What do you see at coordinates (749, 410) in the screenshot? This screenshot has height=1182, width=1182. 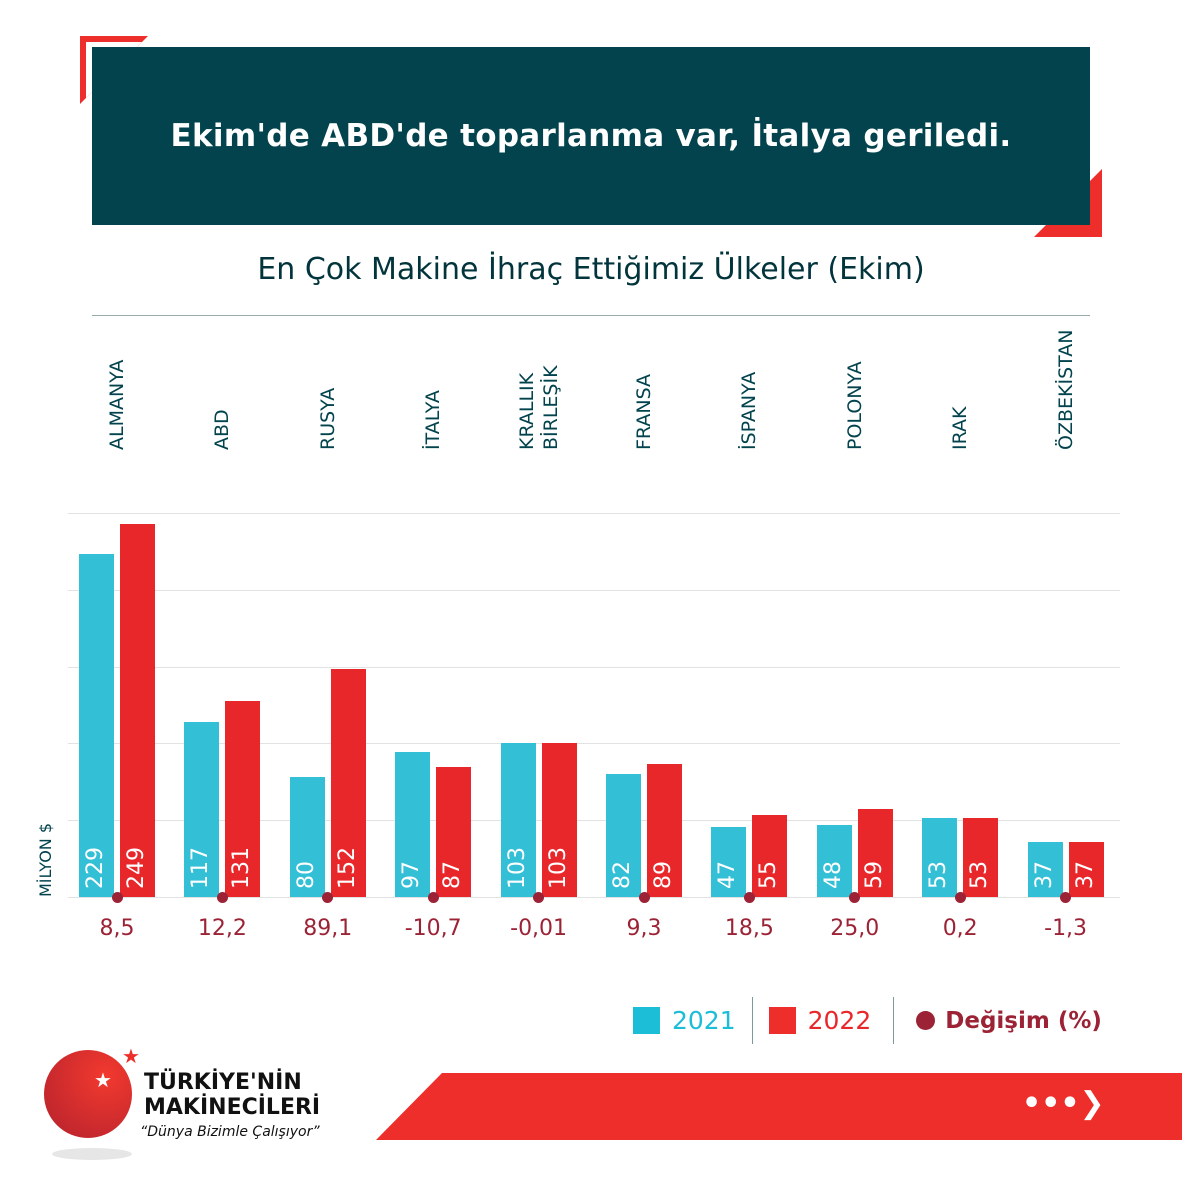 I see `category-label: İSPANYA` at bounding box center [749, 410].